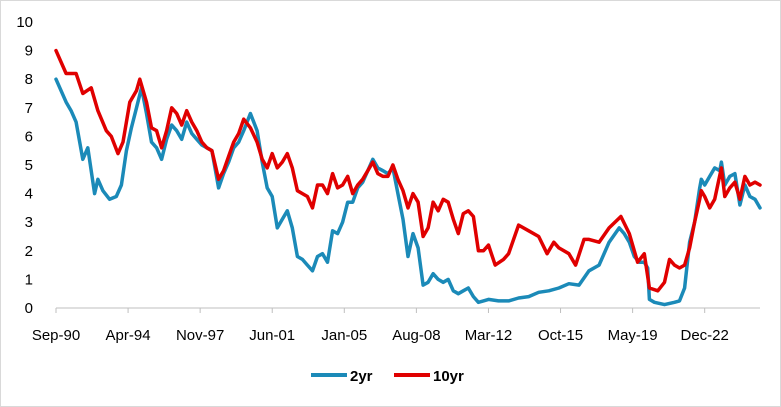  Describe the element at coordinates (416, 335) in the screenshot. I see `x-tick-label: Aug-08` at that location.